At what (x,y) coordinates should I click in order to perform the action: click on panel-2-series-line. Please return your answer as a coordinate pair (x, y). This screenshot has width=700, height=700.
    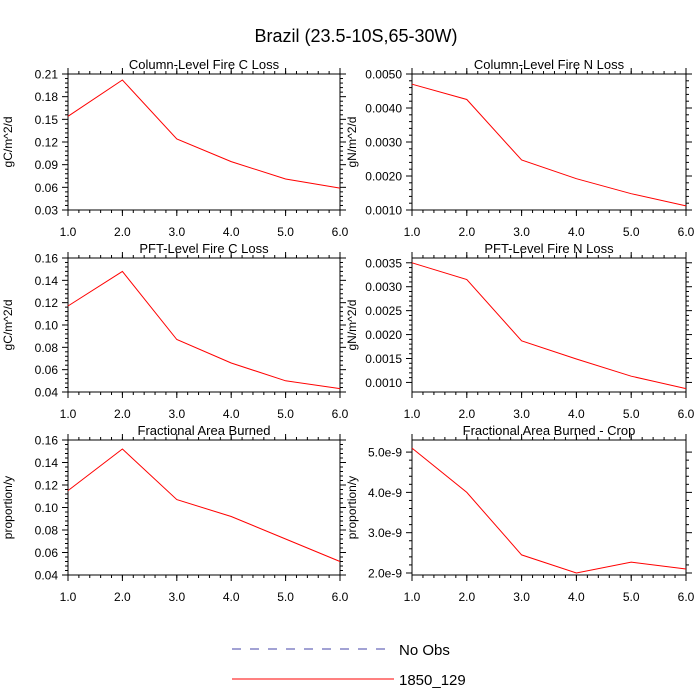
    Looking at the image, I should click on (549, 145).